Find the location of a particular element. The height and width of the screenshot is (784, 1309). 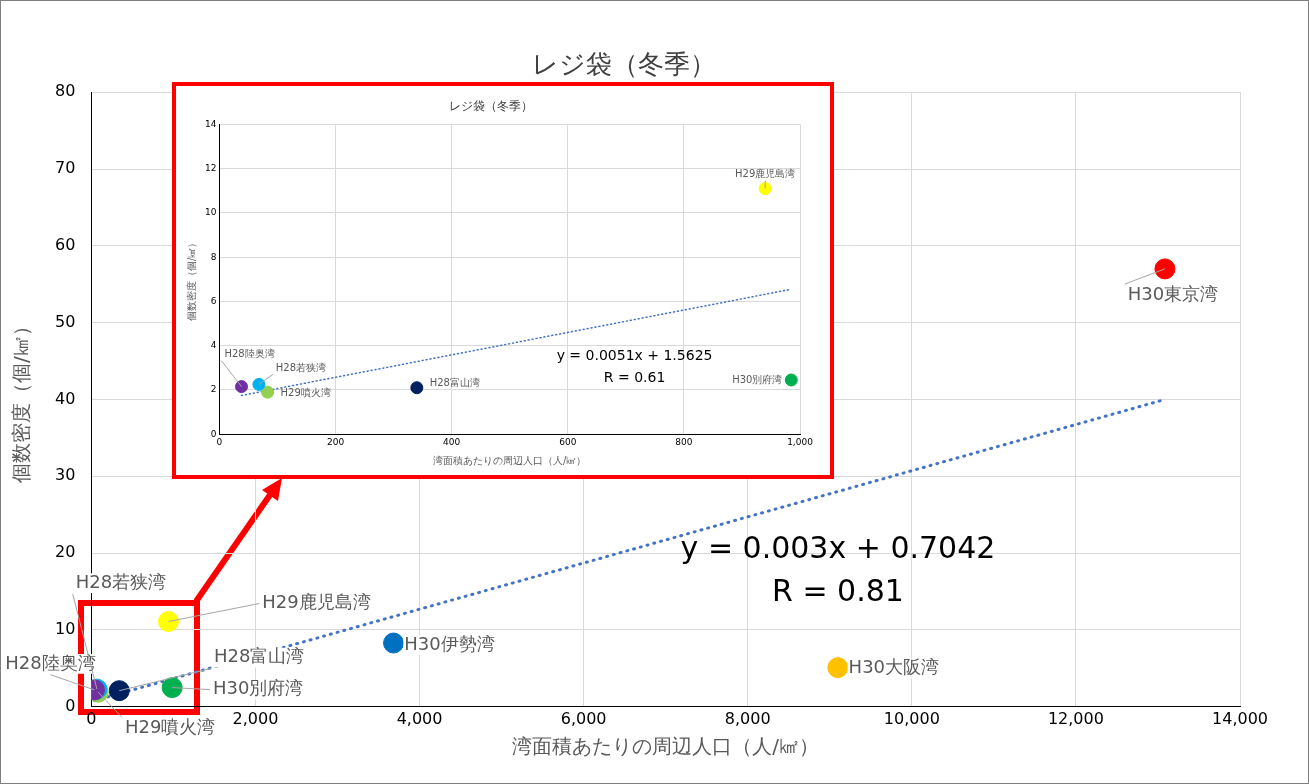

y-tick-label: 6 is located at coordinates (213, 300).